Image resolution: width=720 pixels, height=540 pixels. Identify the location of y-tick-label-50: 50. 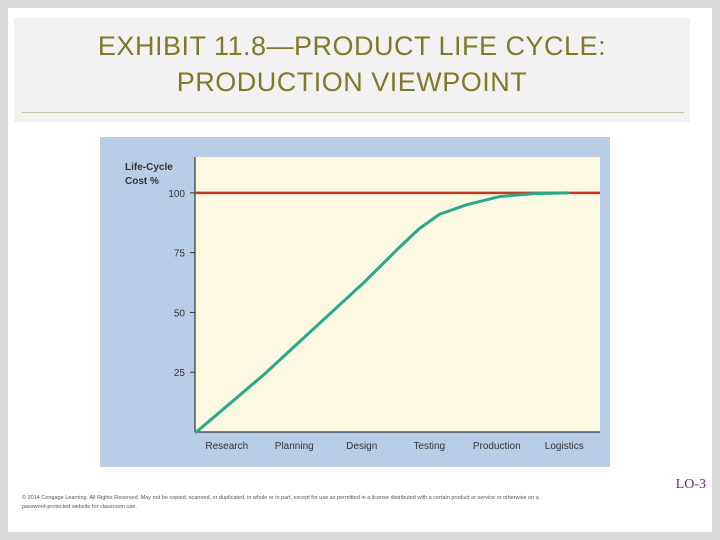
(180, 313).